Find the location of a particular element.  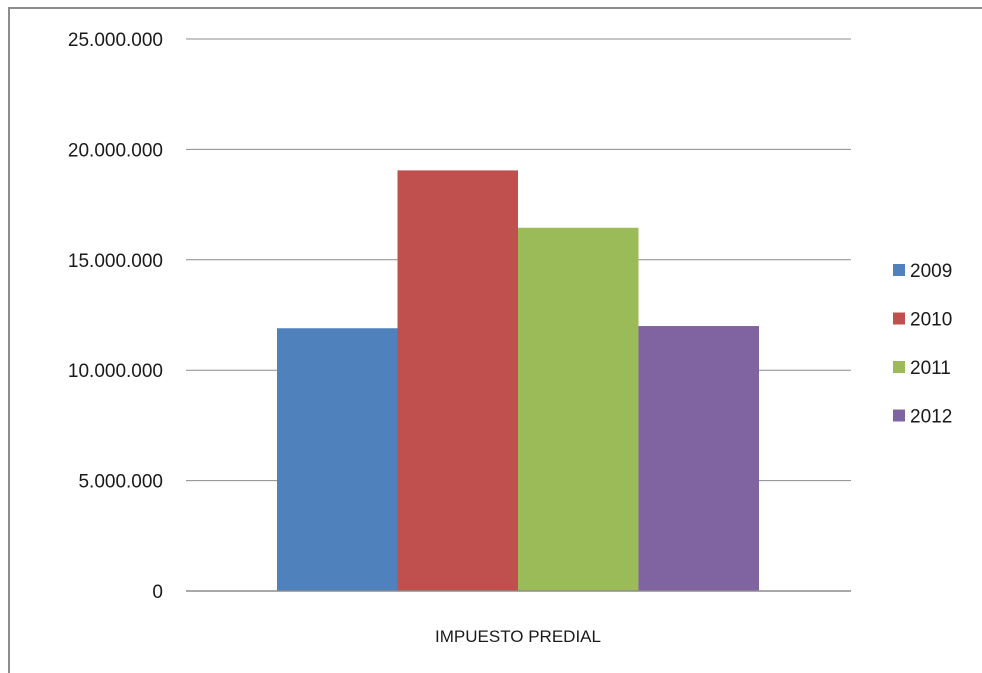

legend-label-2009: 2009 is located at coordinates (931, 271).